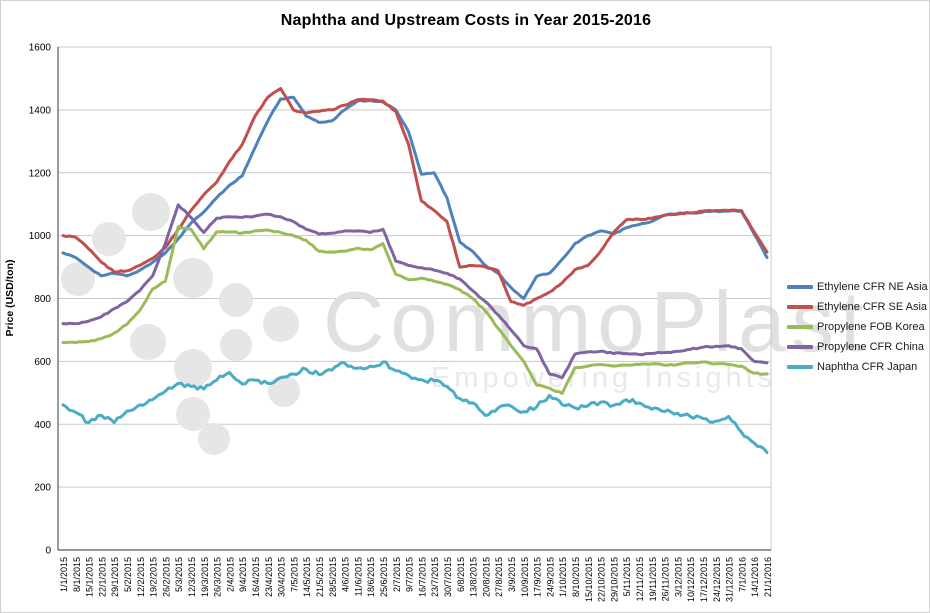 The width and height of the screenshot is (930, 613). I want to click on legend-label: Propylene FOB Korea, so click(871, 327).